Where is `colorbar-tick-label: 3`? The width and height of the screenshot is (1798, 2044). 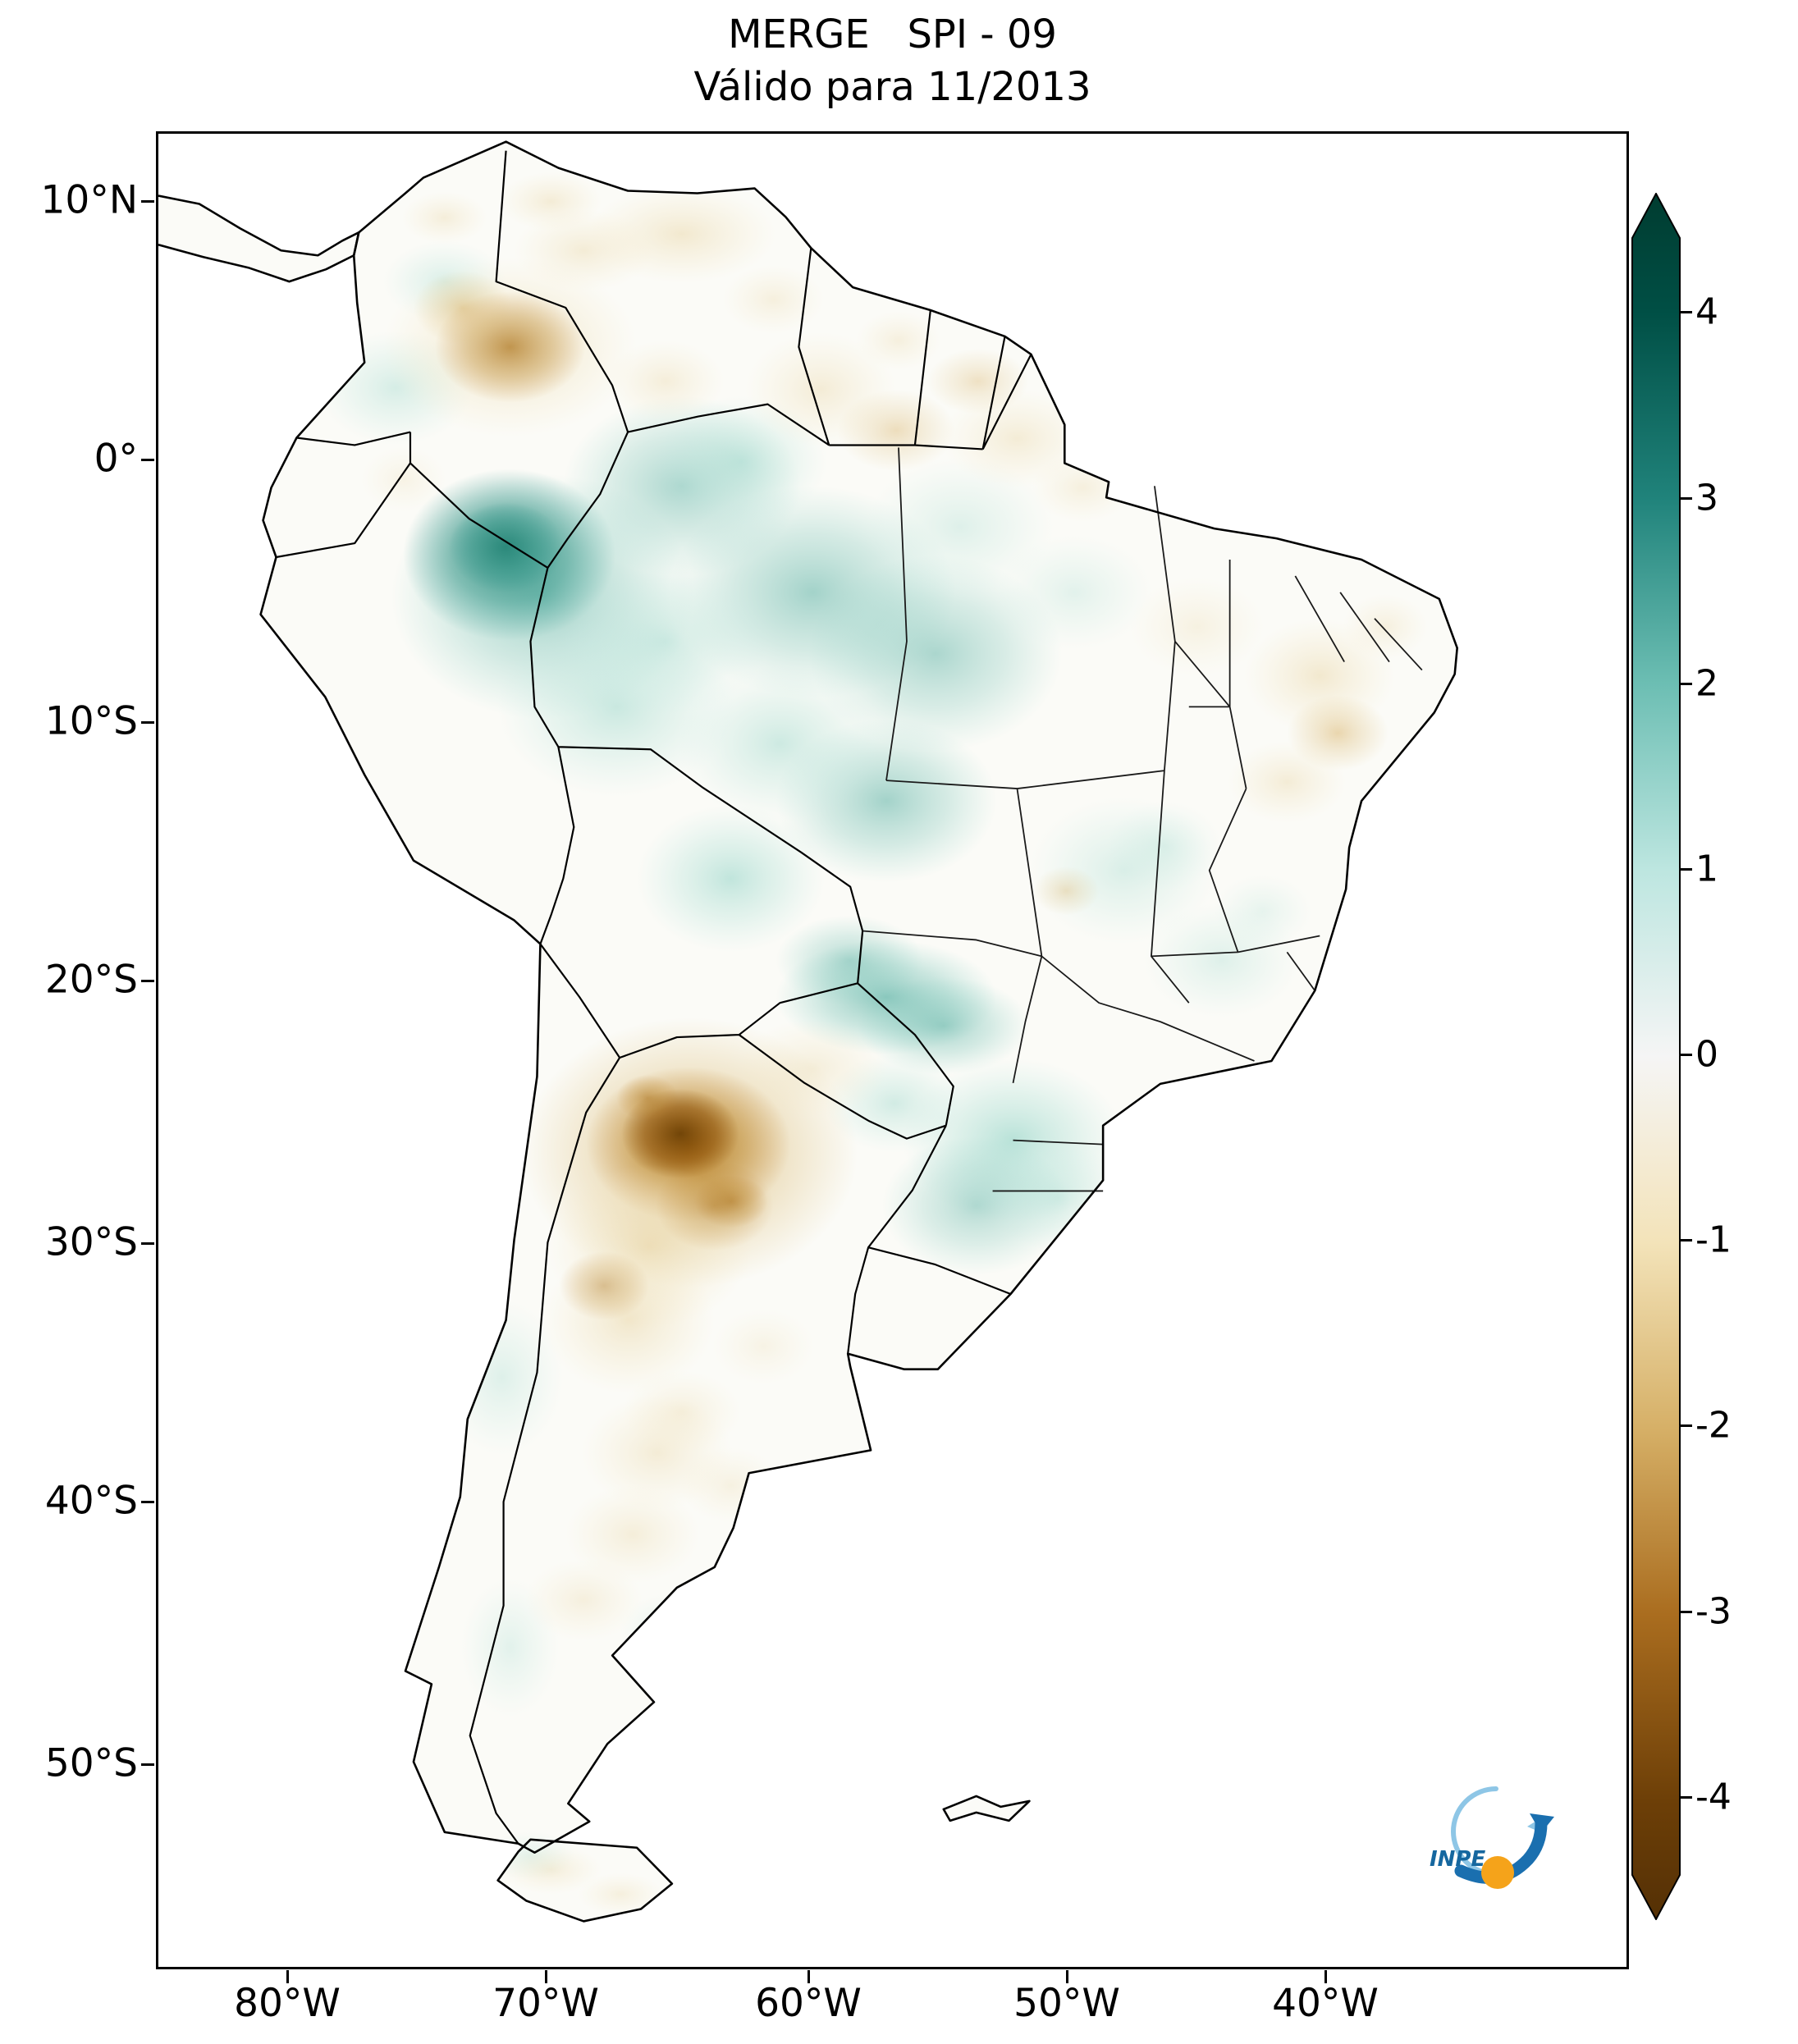
colorbar-tick-label: 3 is located at coordinates (1706, 498).